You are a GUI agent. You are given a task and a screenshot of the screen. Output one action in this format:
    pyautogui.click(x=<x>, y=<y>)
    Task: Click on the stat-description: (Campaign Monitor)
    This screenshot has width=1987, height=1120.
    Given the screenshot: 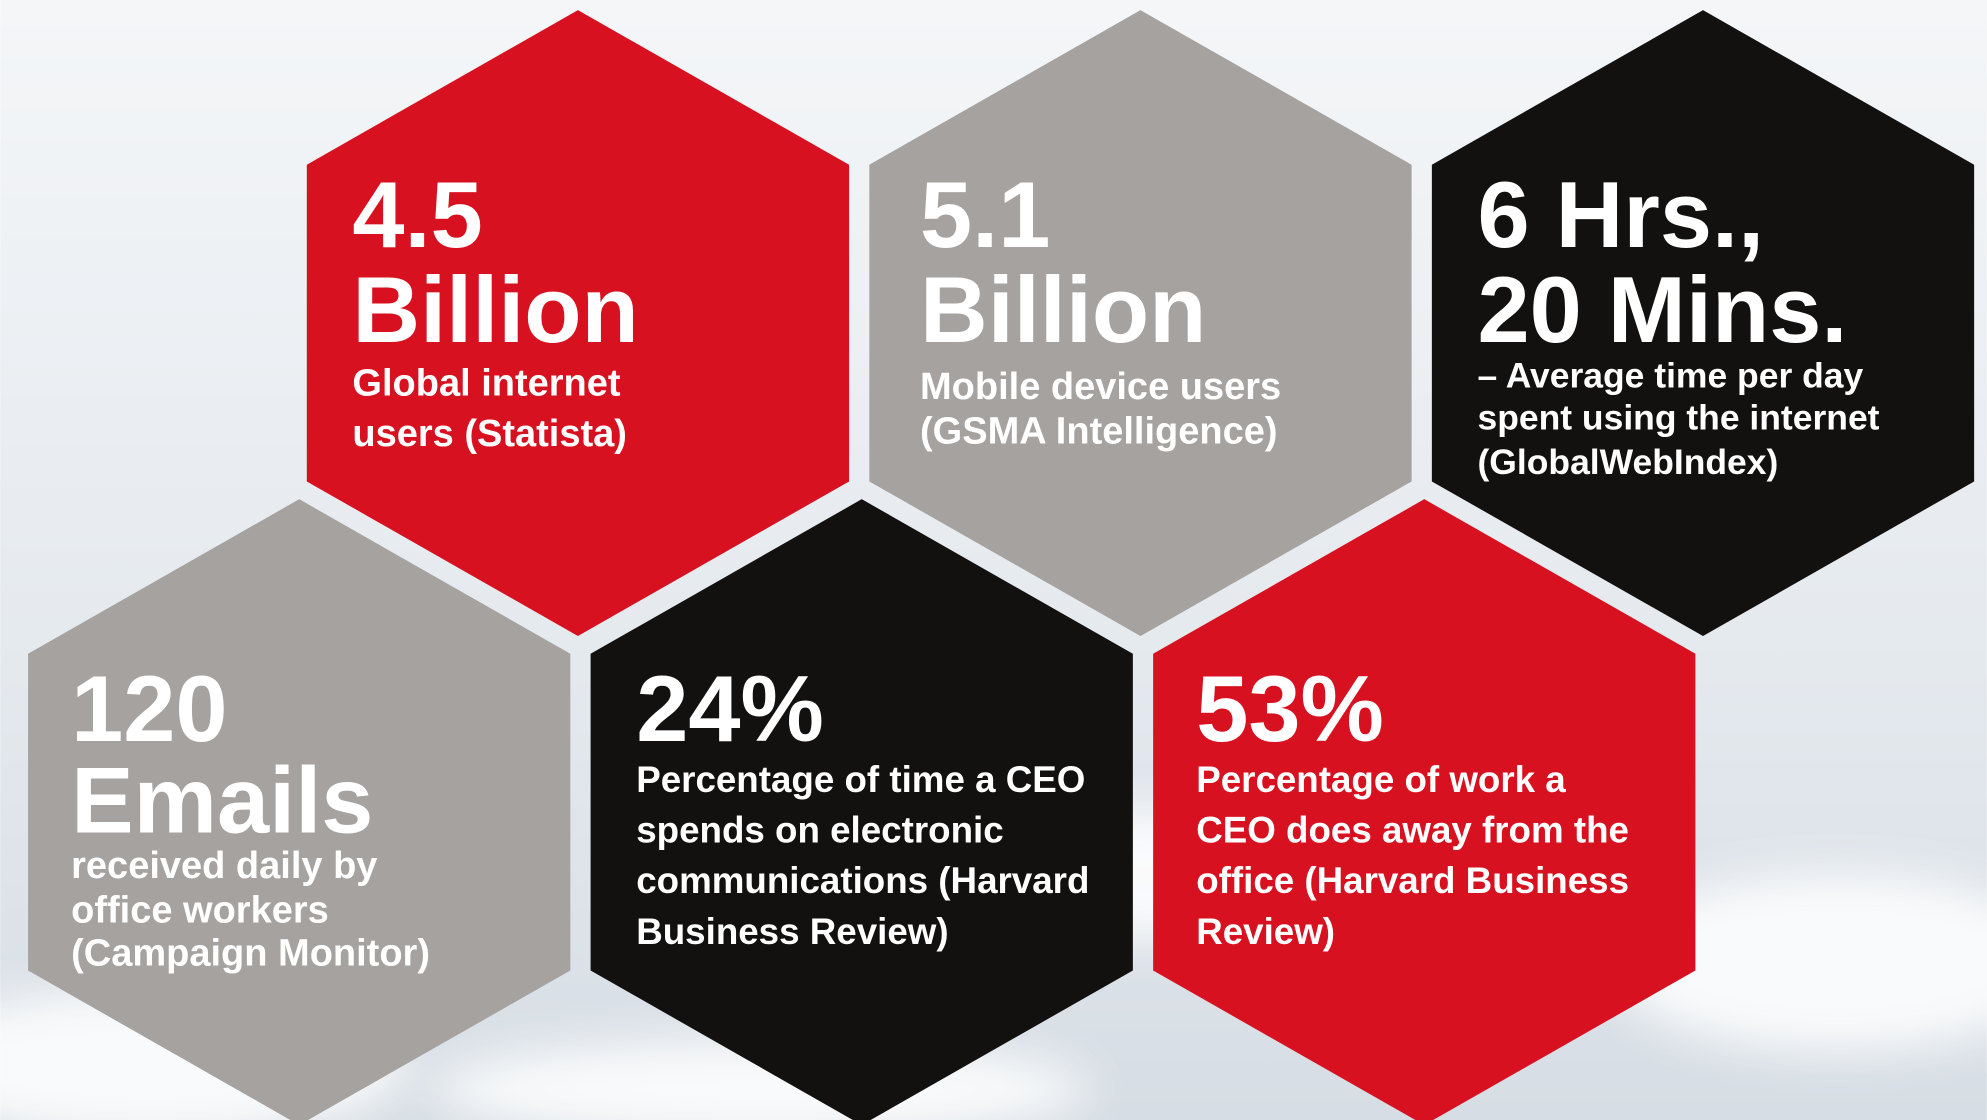 What is the action you would take?
    pyautogui.click(x=250, y=953)
    